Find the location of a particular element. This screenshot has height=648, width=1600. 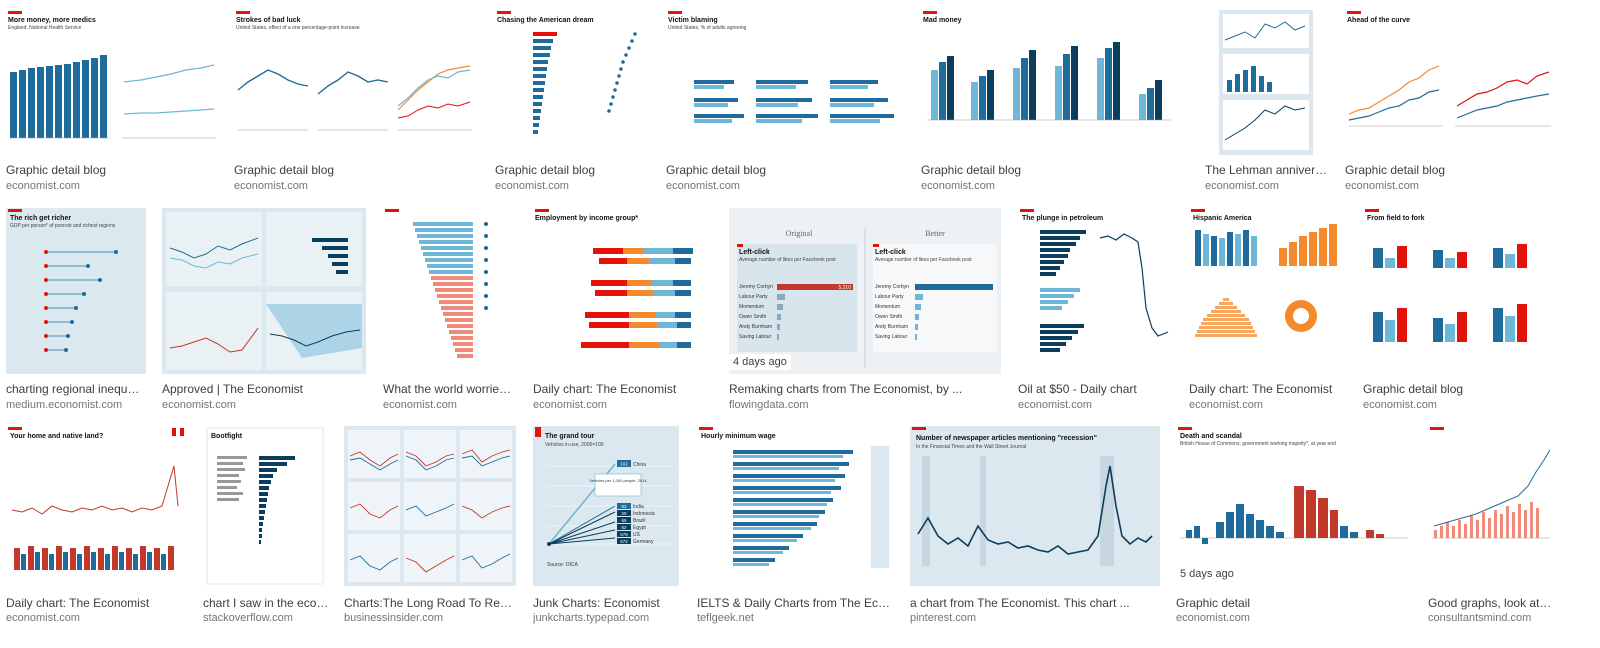

result-source: flowingdata.com is located at coordinates (769, 405).